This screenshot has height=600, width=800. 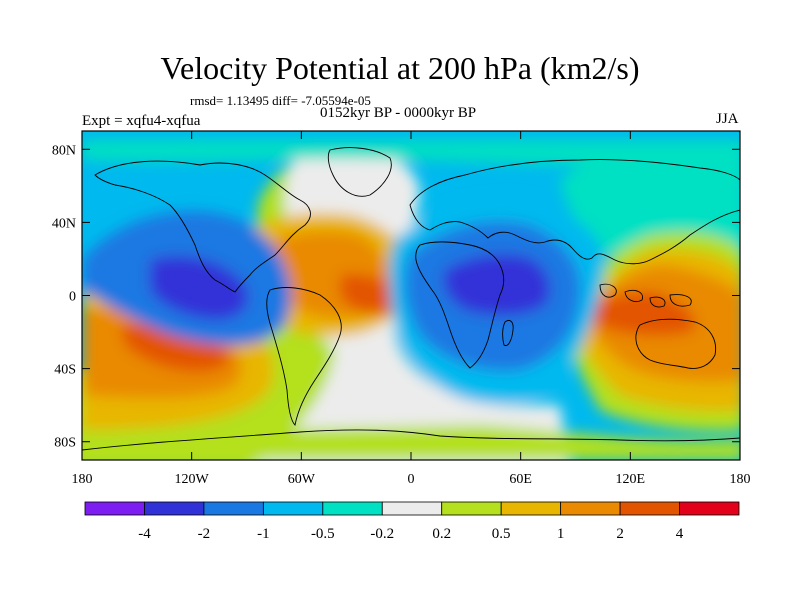 I want to click on colorbar-label: -4, so click(x=144, y=534).